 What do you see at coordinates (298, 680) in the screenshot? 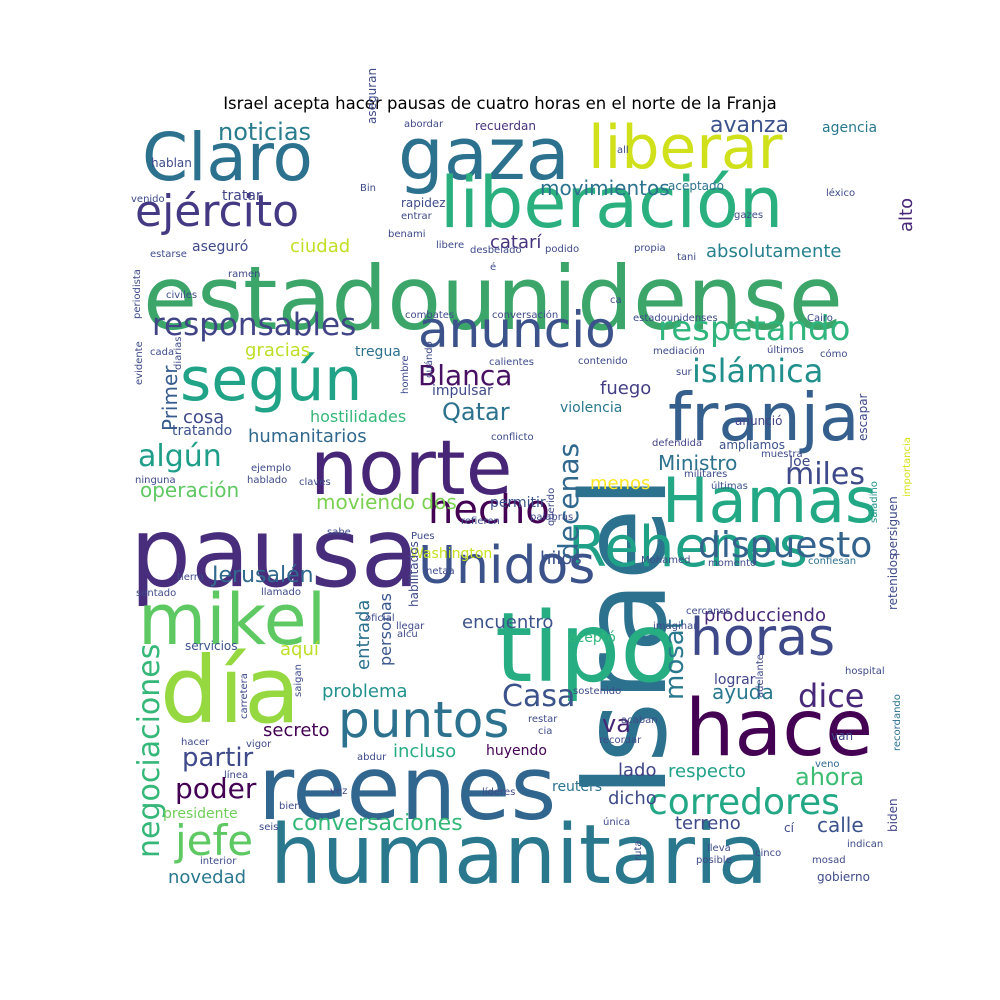
I see `word: saigan` at bounding box center [298, 680].